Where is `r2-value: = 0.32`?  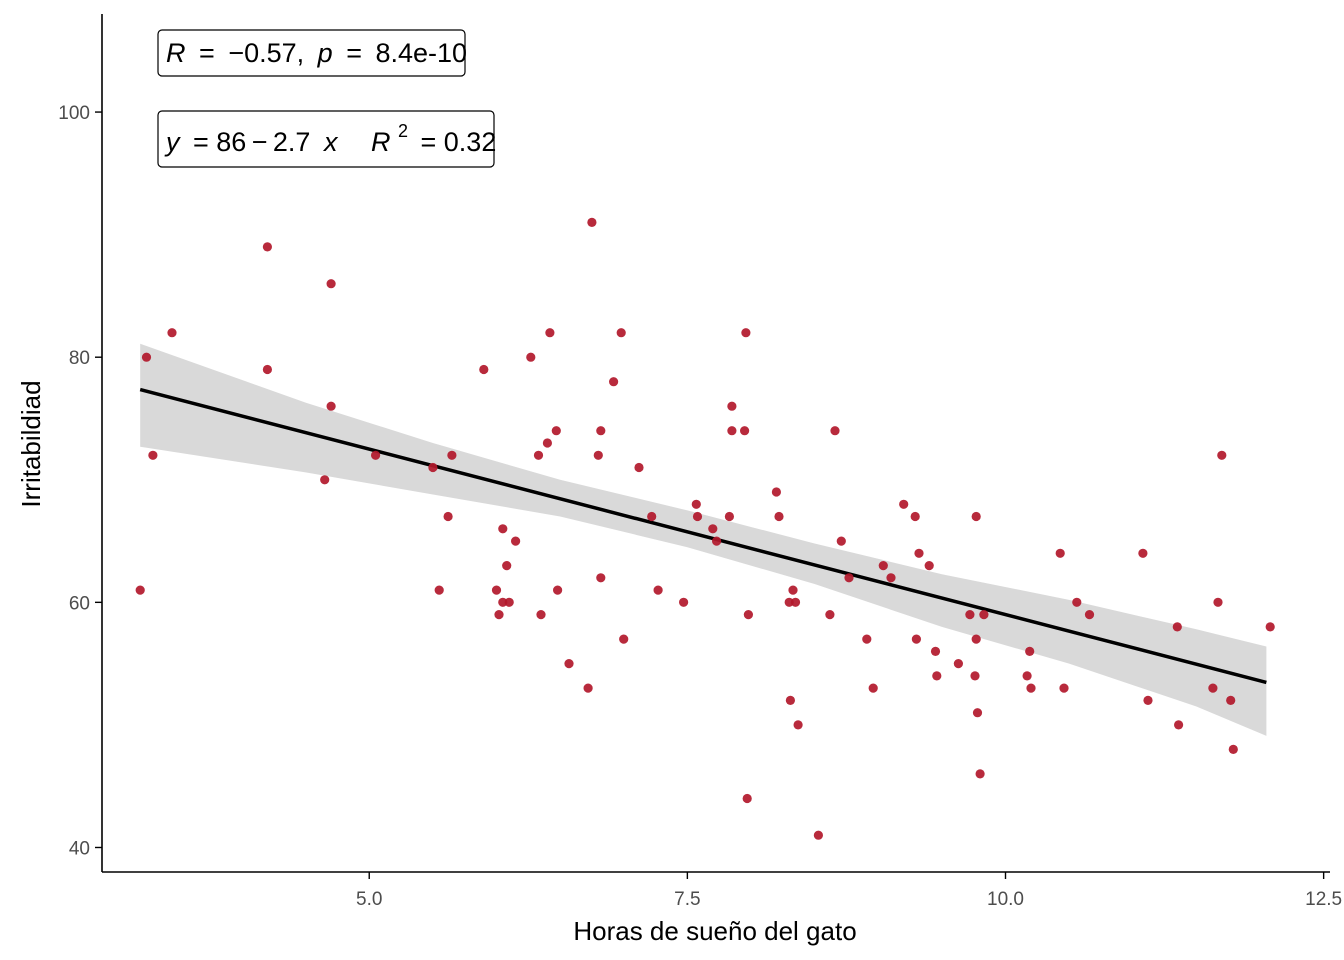 r2-value: = 0.32 is located at coordinates (459, 142).